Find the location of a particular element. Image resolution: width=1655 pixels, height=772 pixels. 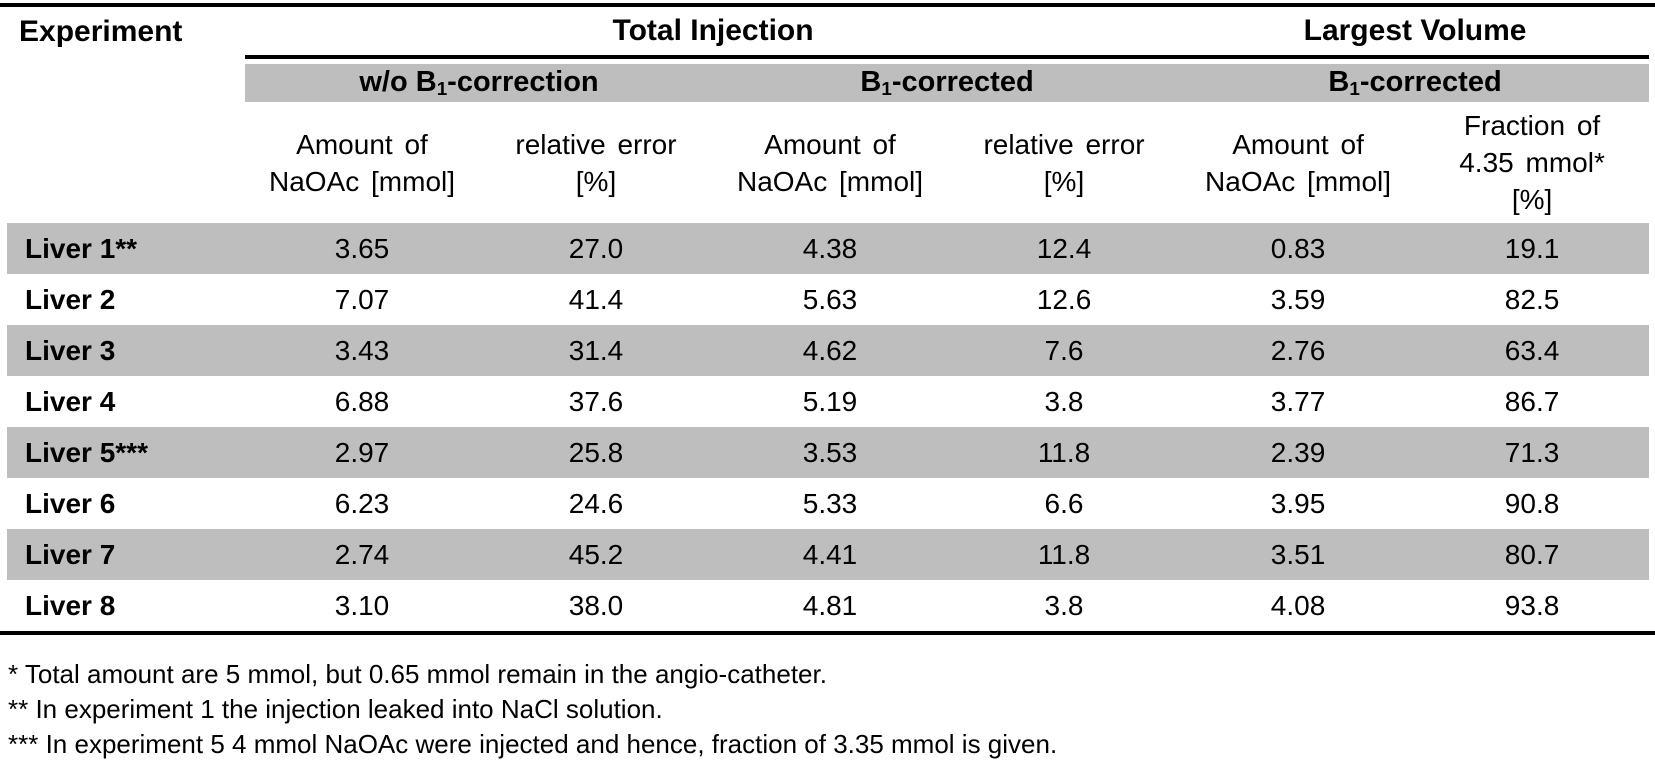

value-cell: 3.53 is located at coordinates (830, 452).